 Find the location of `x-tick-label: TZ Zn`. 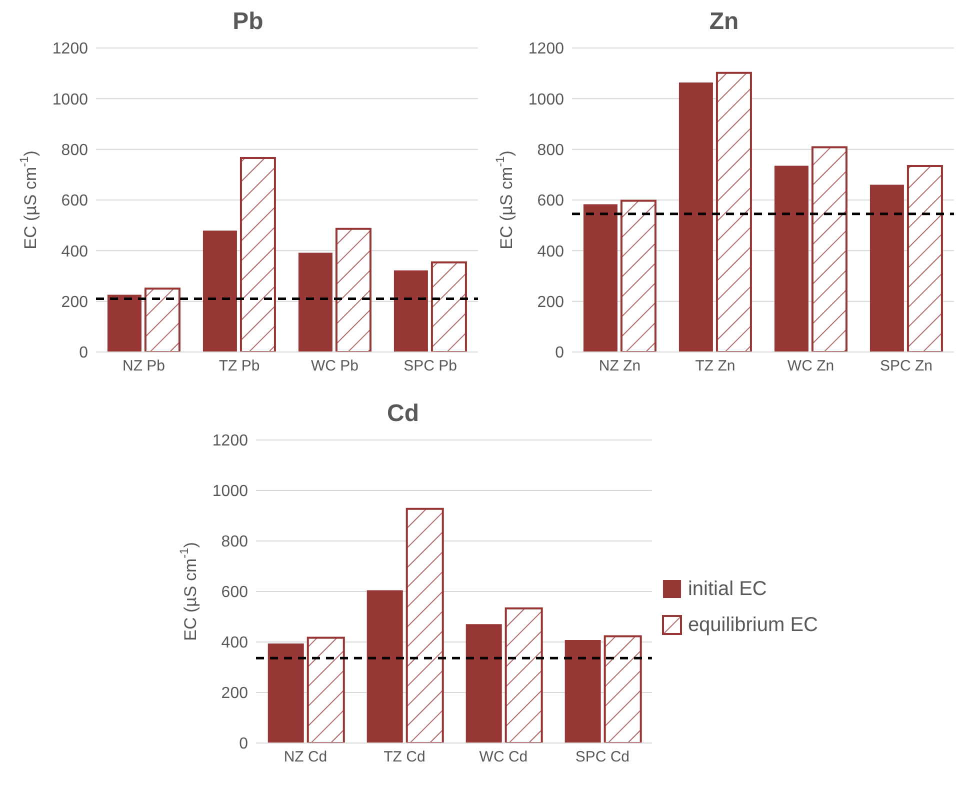

x-tick-label: TZ Zn is located at coordinates (715, 366).